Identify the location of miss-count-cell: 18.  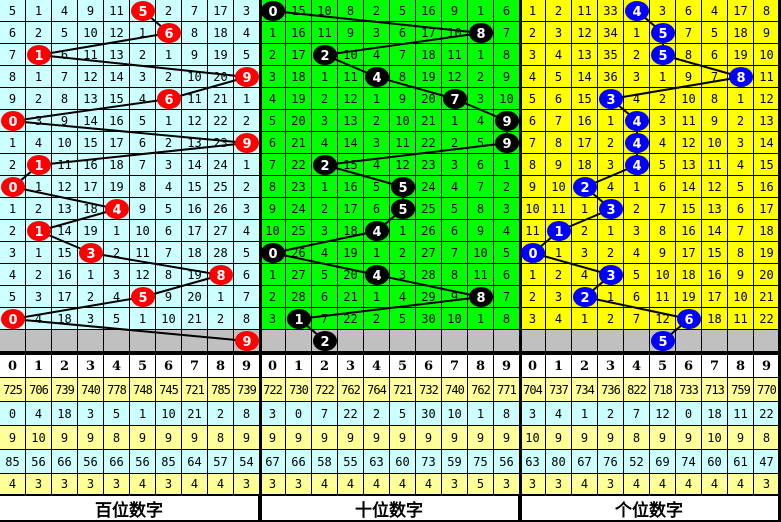
(299, 77).